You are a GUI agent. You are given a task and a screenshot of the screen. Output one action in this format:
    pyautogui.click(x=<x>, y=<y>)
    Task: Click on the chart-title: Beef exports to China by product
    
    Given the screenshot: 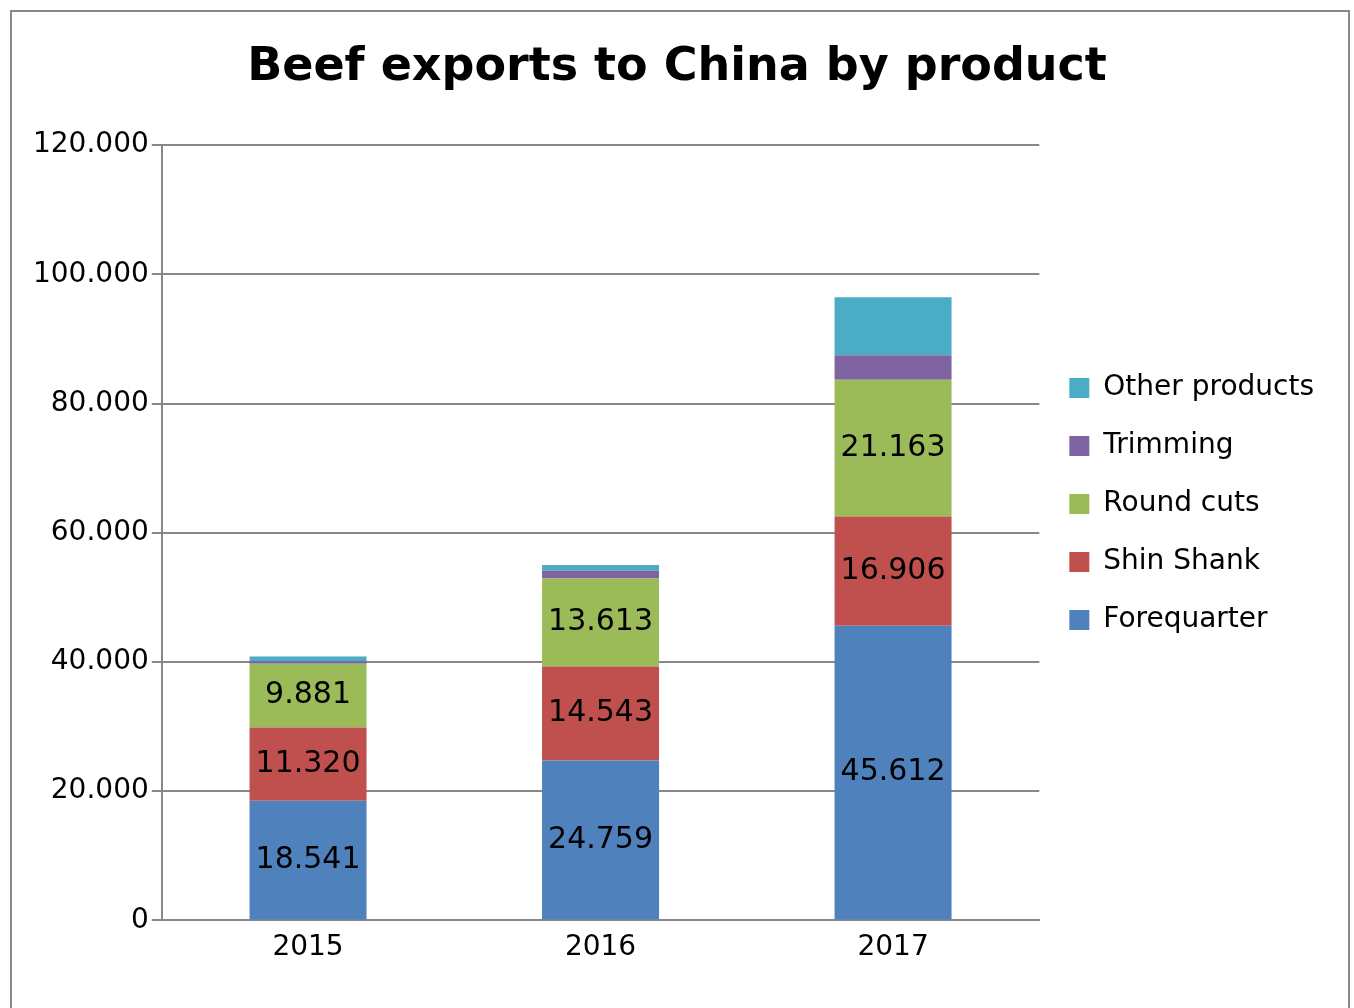 What is the action you would take?
    pyautogui.click(x=677, y=63)
    